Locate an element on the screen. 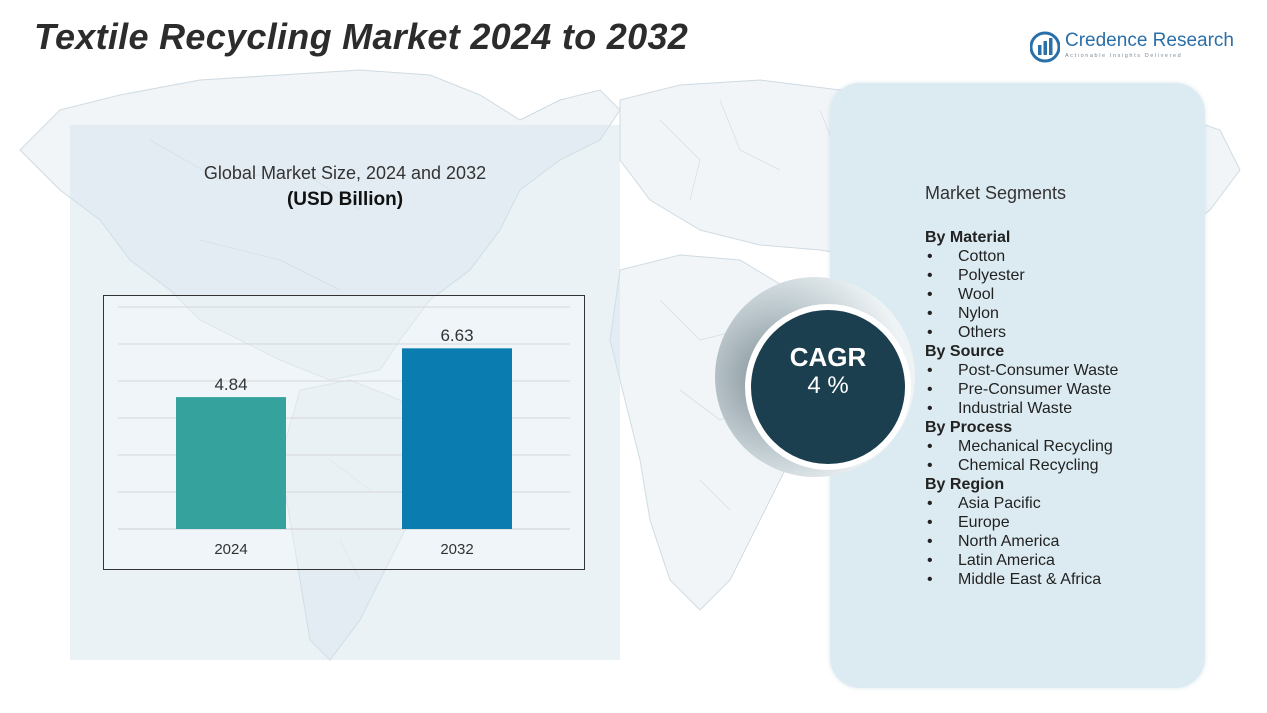  data-label-2024: 4.84 is located at coordinates (231, 385).